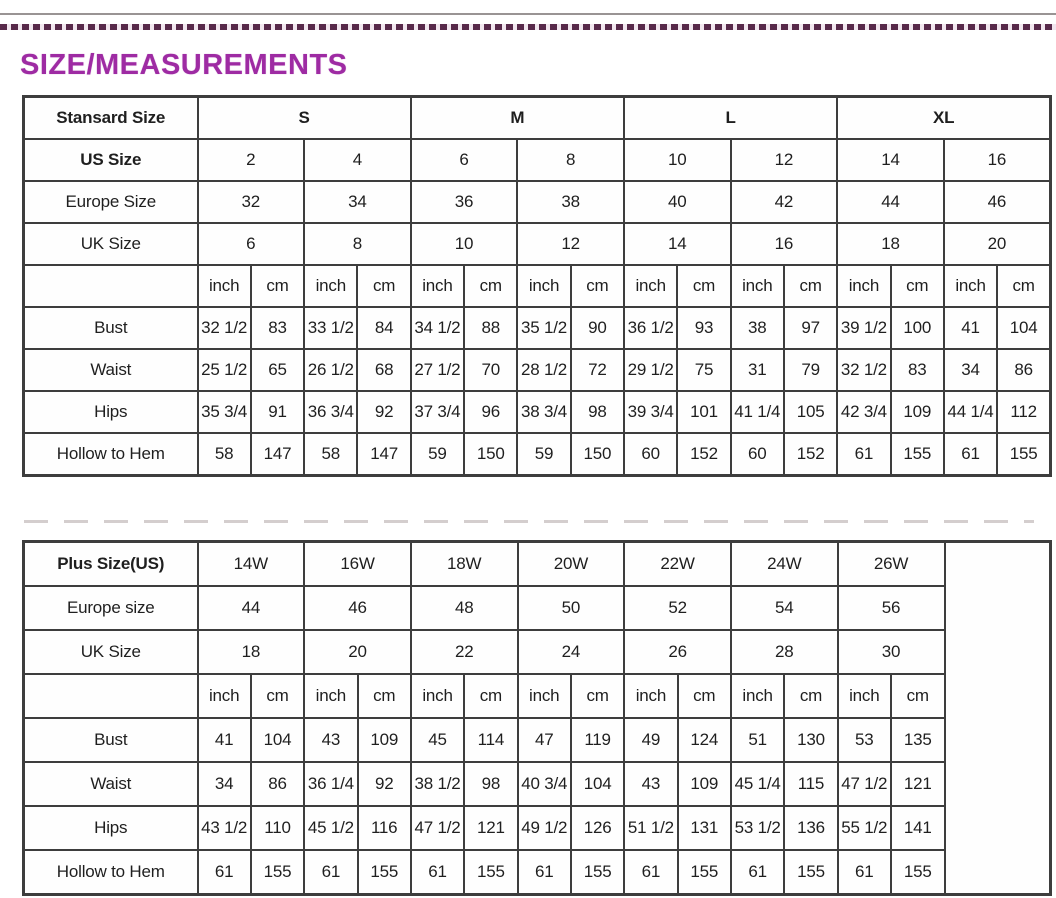 The height and width of the screenshot is (898, 1056). Describe the element at coordinates (811, 828) in the screenshot. I see `table-cell: 136` at that location.